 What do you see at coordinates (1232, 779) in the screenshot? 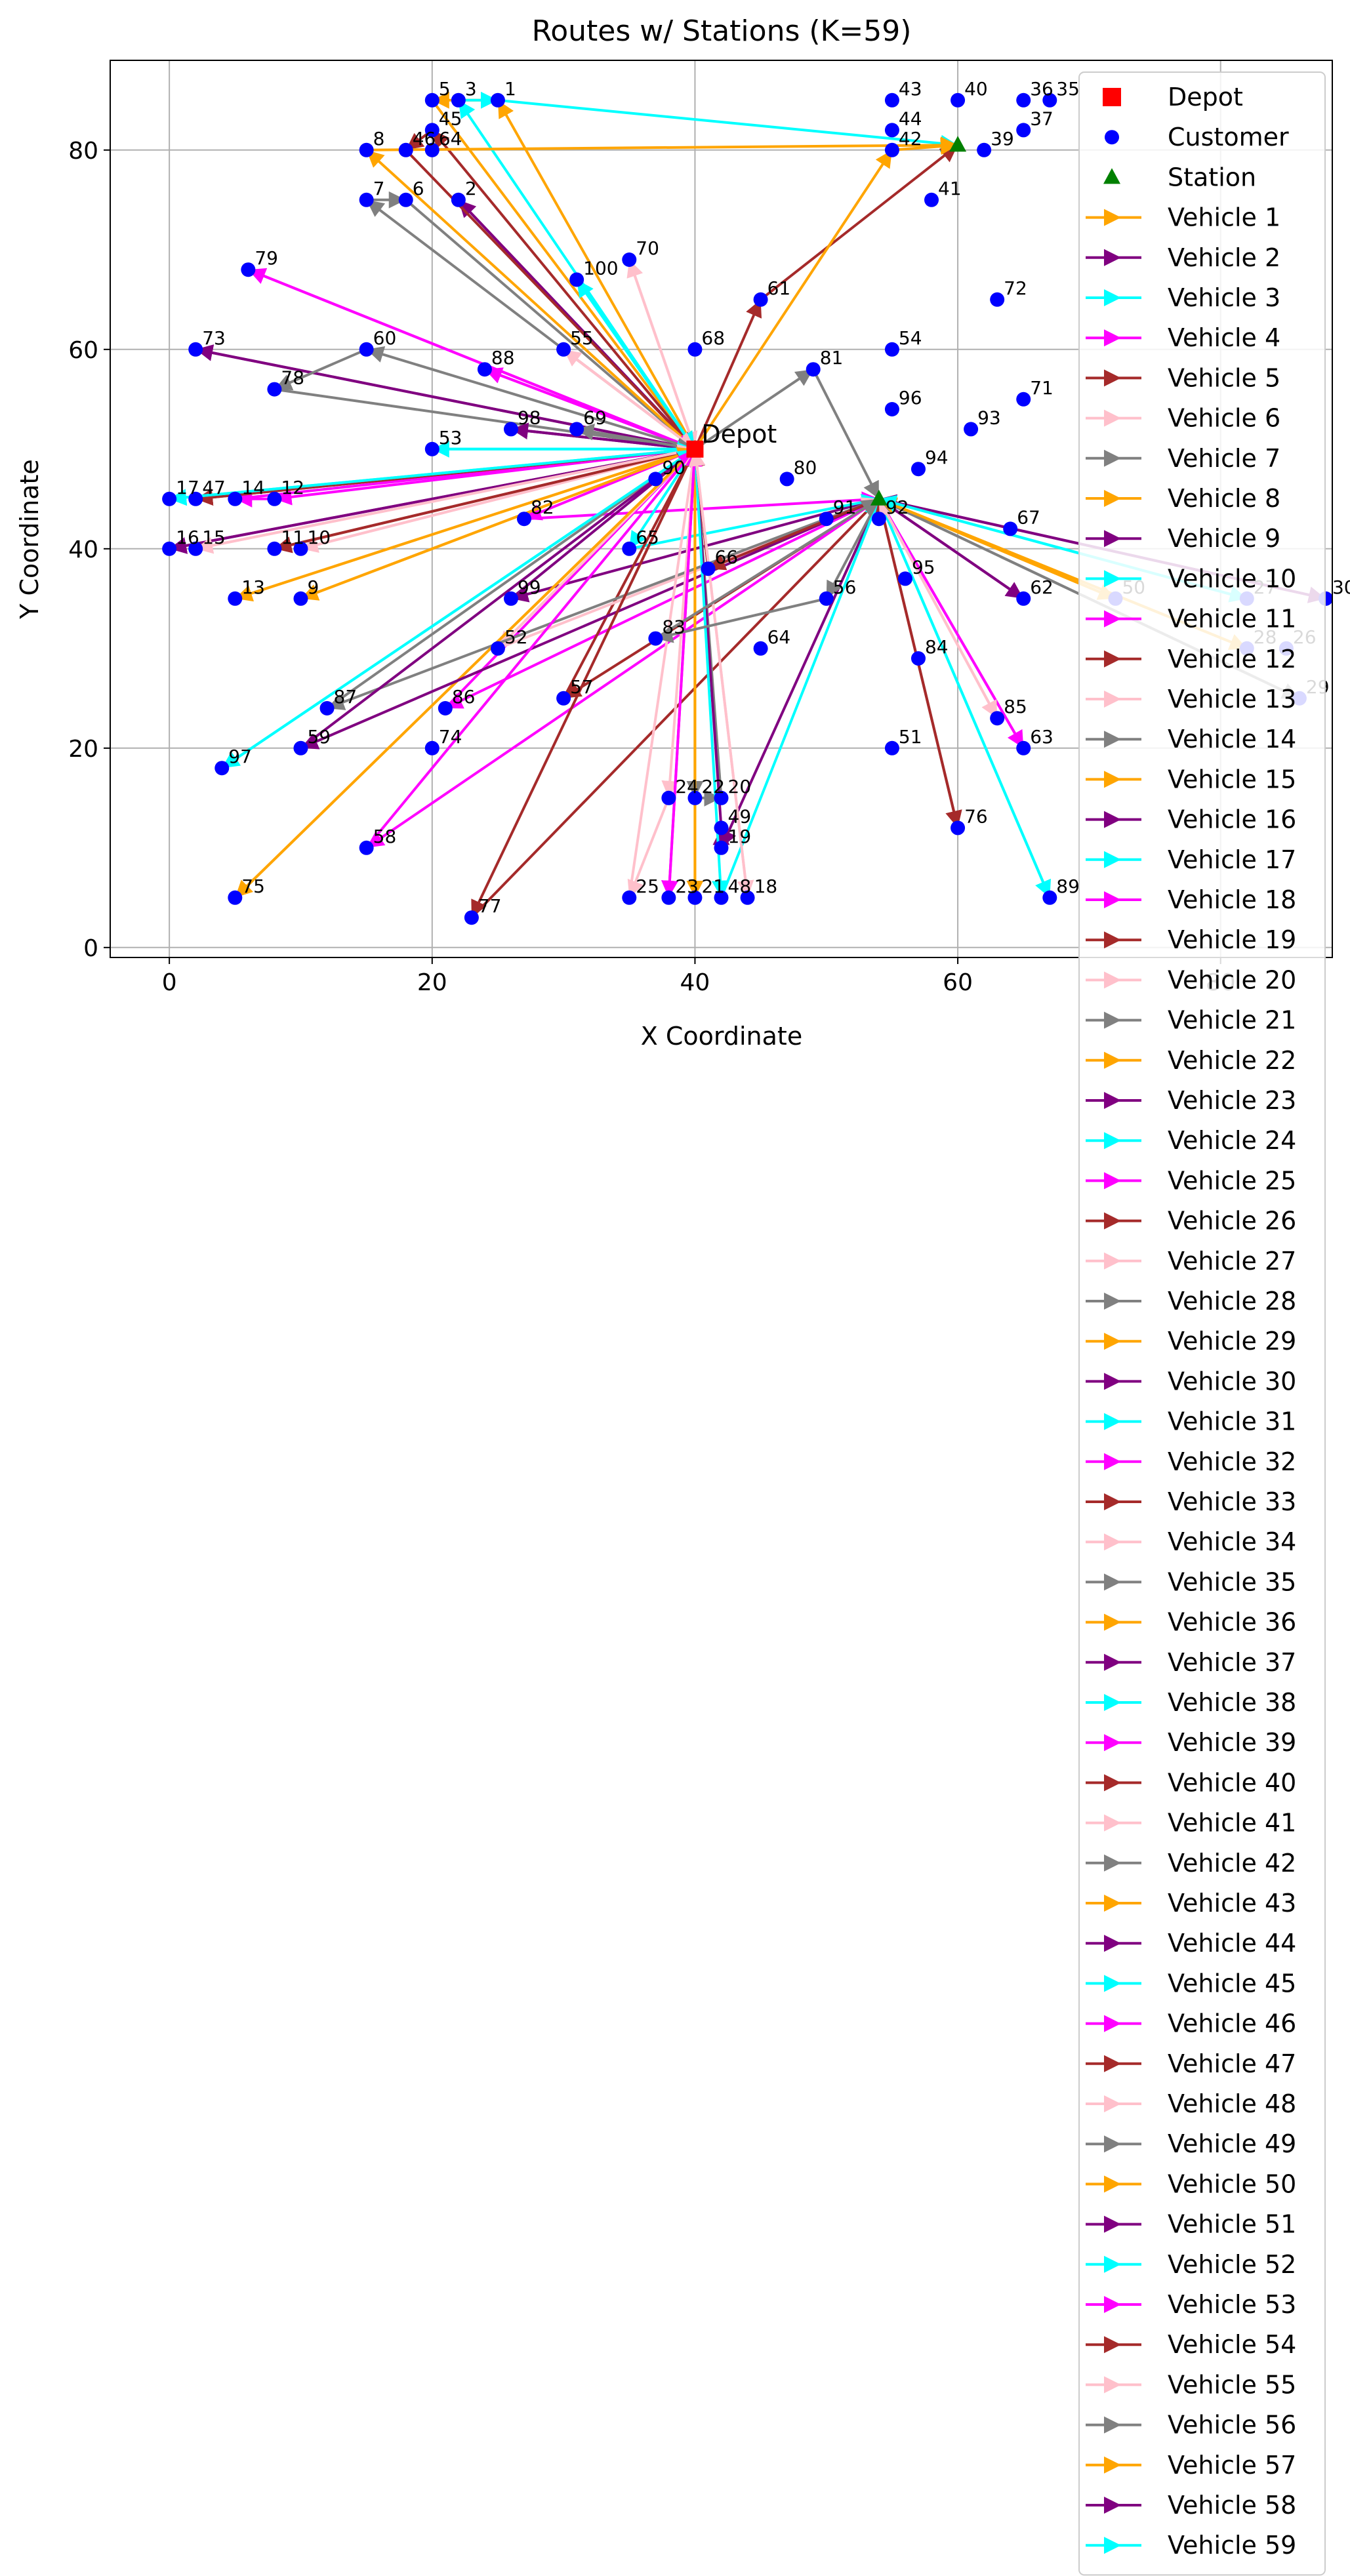
I see `legend-label: Vehicle 15` at bounding box center [1232, 779].